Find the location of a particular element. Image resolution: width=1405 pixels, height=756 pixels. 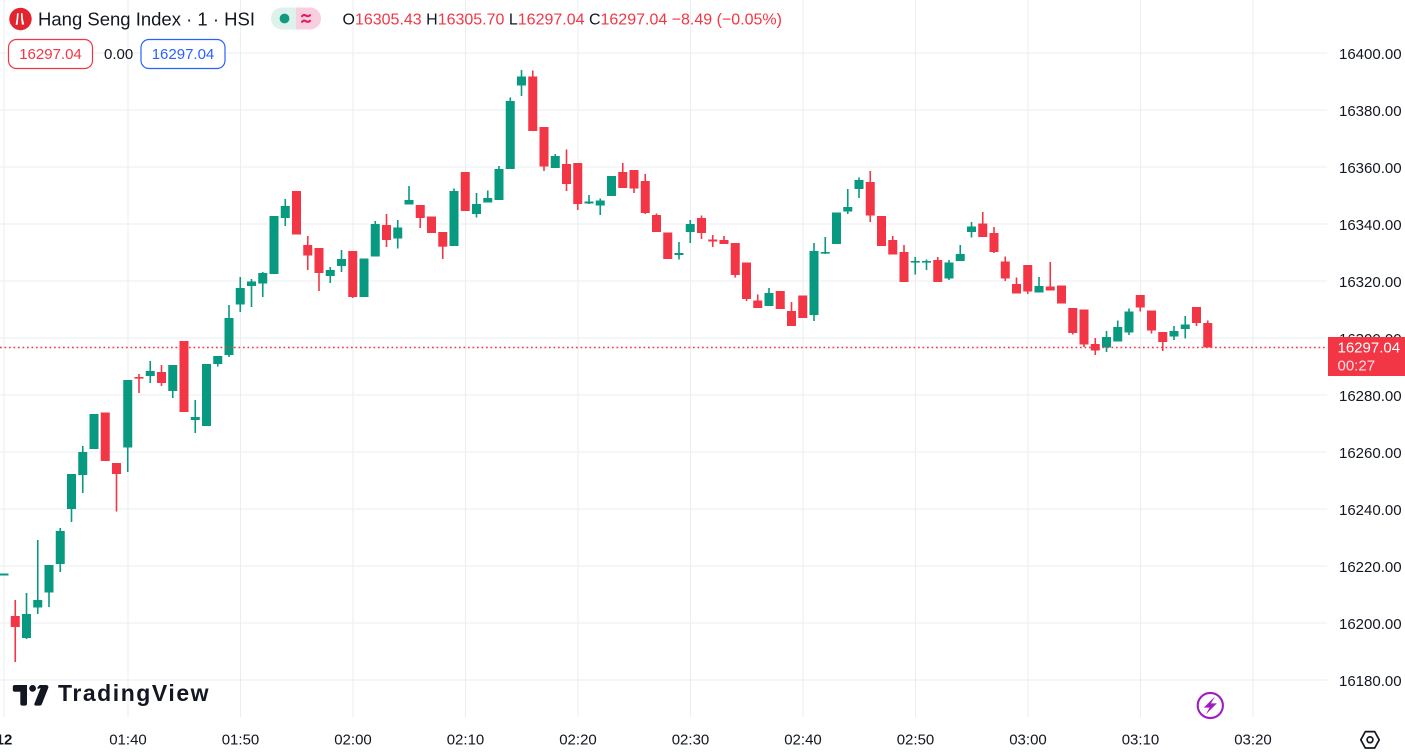

svg-text: 16240.00 is located at coordinates (1370, 510).